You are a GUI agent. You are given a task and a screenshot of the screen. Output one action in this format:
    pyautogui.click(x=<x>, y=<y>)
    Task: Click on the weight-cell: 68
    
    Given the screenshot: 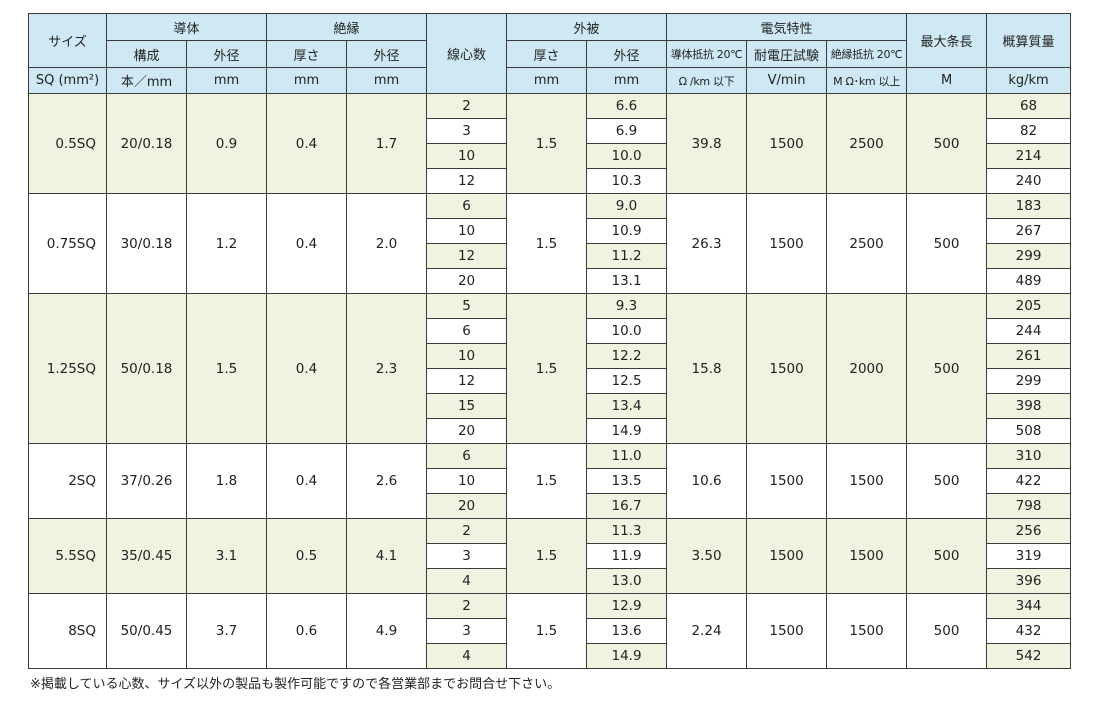 What is the action you would take?
    pyautogui.click(x=1029, y=106)
    